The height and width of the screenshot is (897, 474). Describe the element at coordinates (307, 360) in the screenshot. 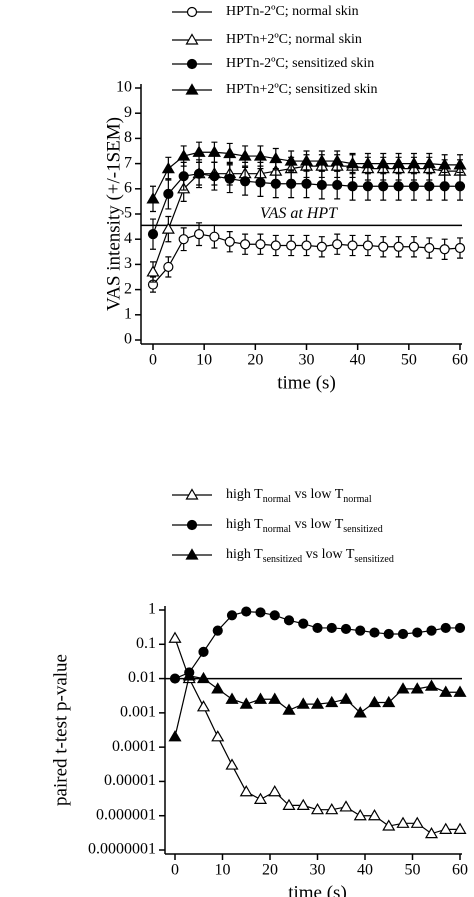

I see `x-tick-label: 30` at that location.